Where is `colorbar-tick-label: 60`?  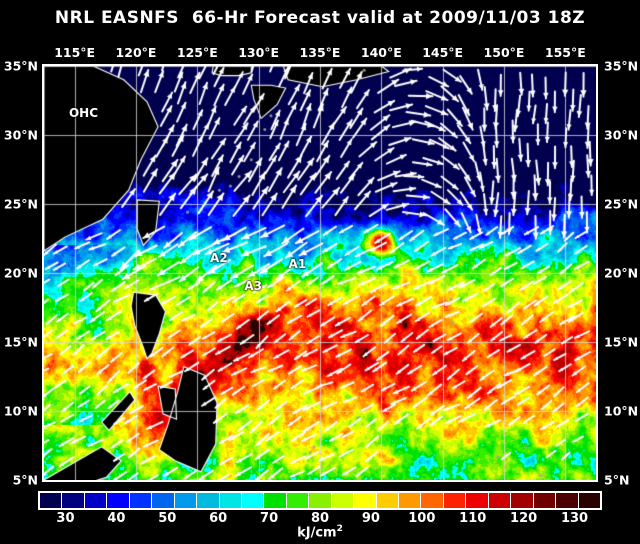 colorbar-tick-label: 60 is located at coordinates (218, 518).